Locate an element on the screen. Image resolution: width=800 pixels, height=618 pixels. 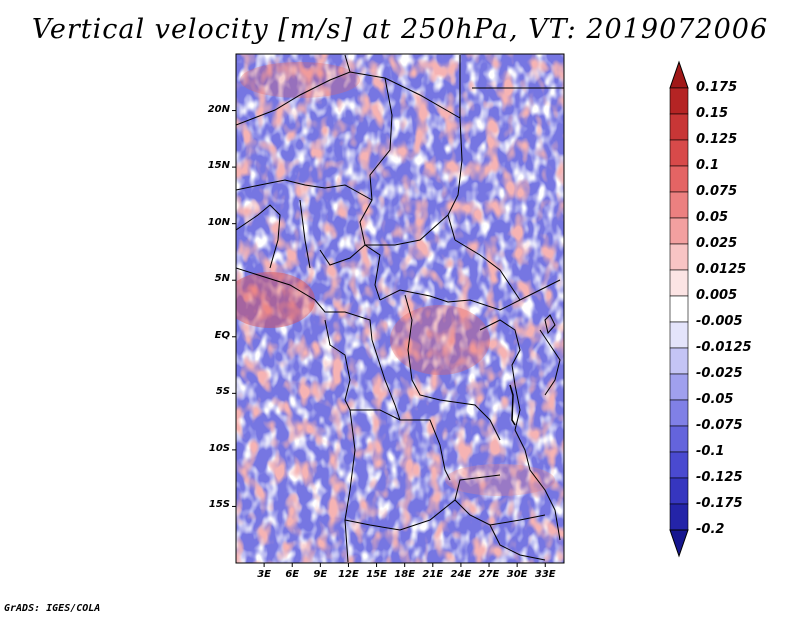
lat-label: EQ is located at coordinates (222, 335).